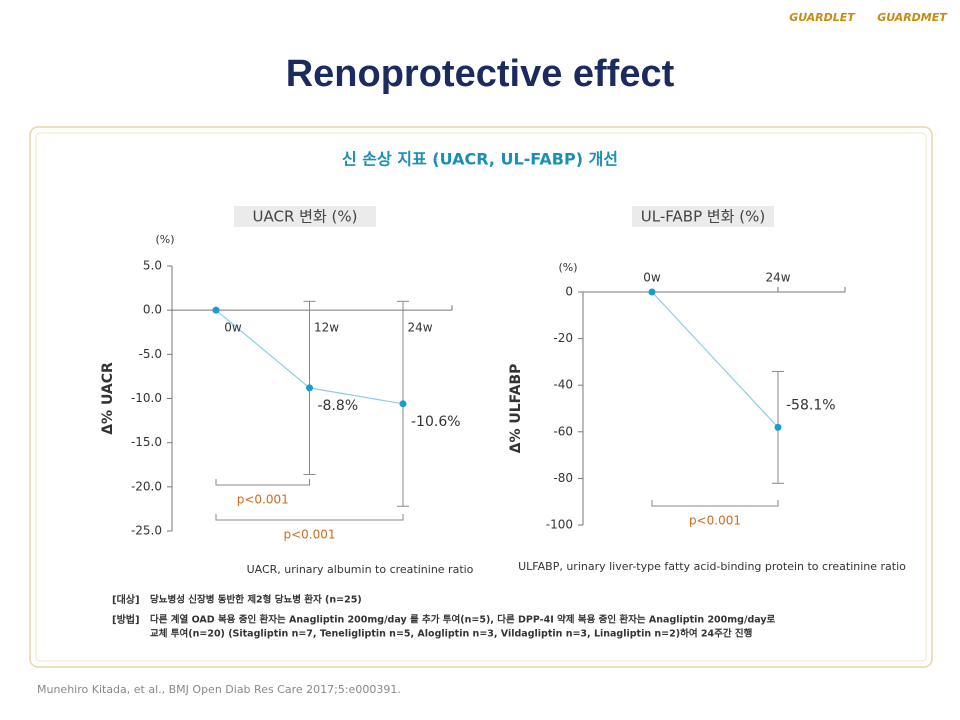 The width and height of the screenshot is (960, 720). I want to click on y-tick-label: 5.0, so click(152, 266).